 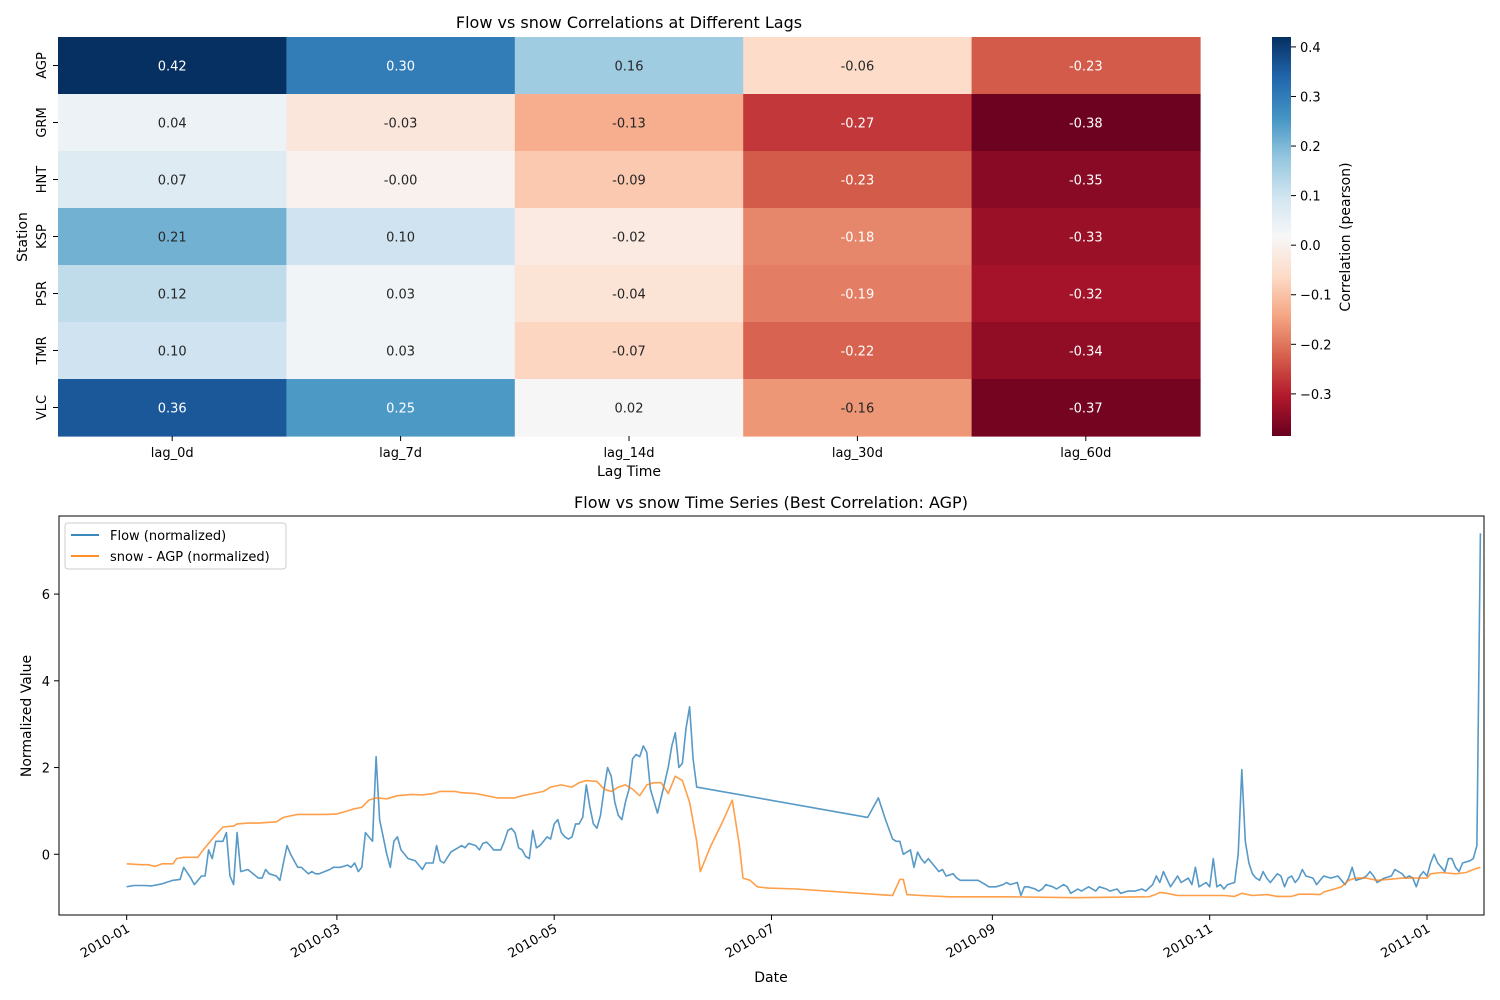 I want to click on heatmap-cell-value: -0.03, so click(x=401, y=124).